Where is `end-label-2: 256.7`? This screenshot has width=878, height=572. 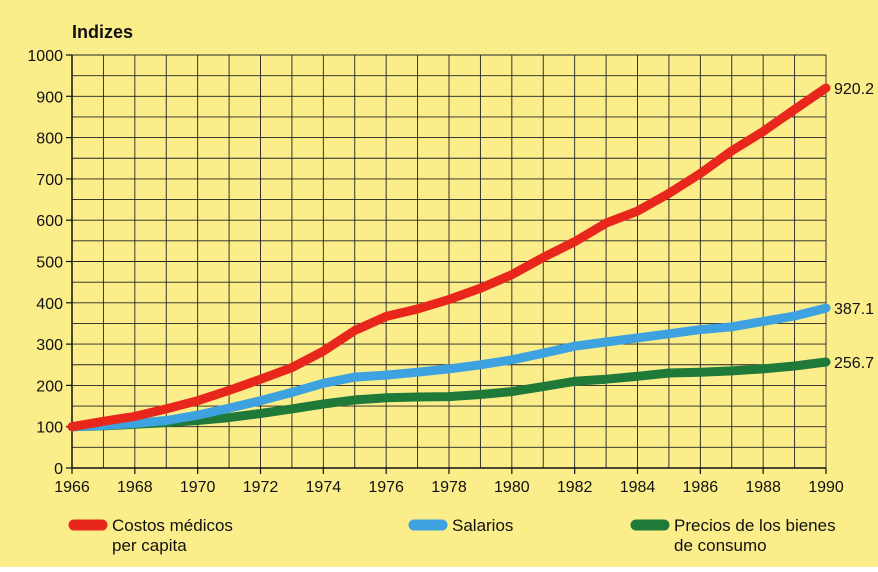 end-label-2: 256.7 is located at coordinates (854, 363).